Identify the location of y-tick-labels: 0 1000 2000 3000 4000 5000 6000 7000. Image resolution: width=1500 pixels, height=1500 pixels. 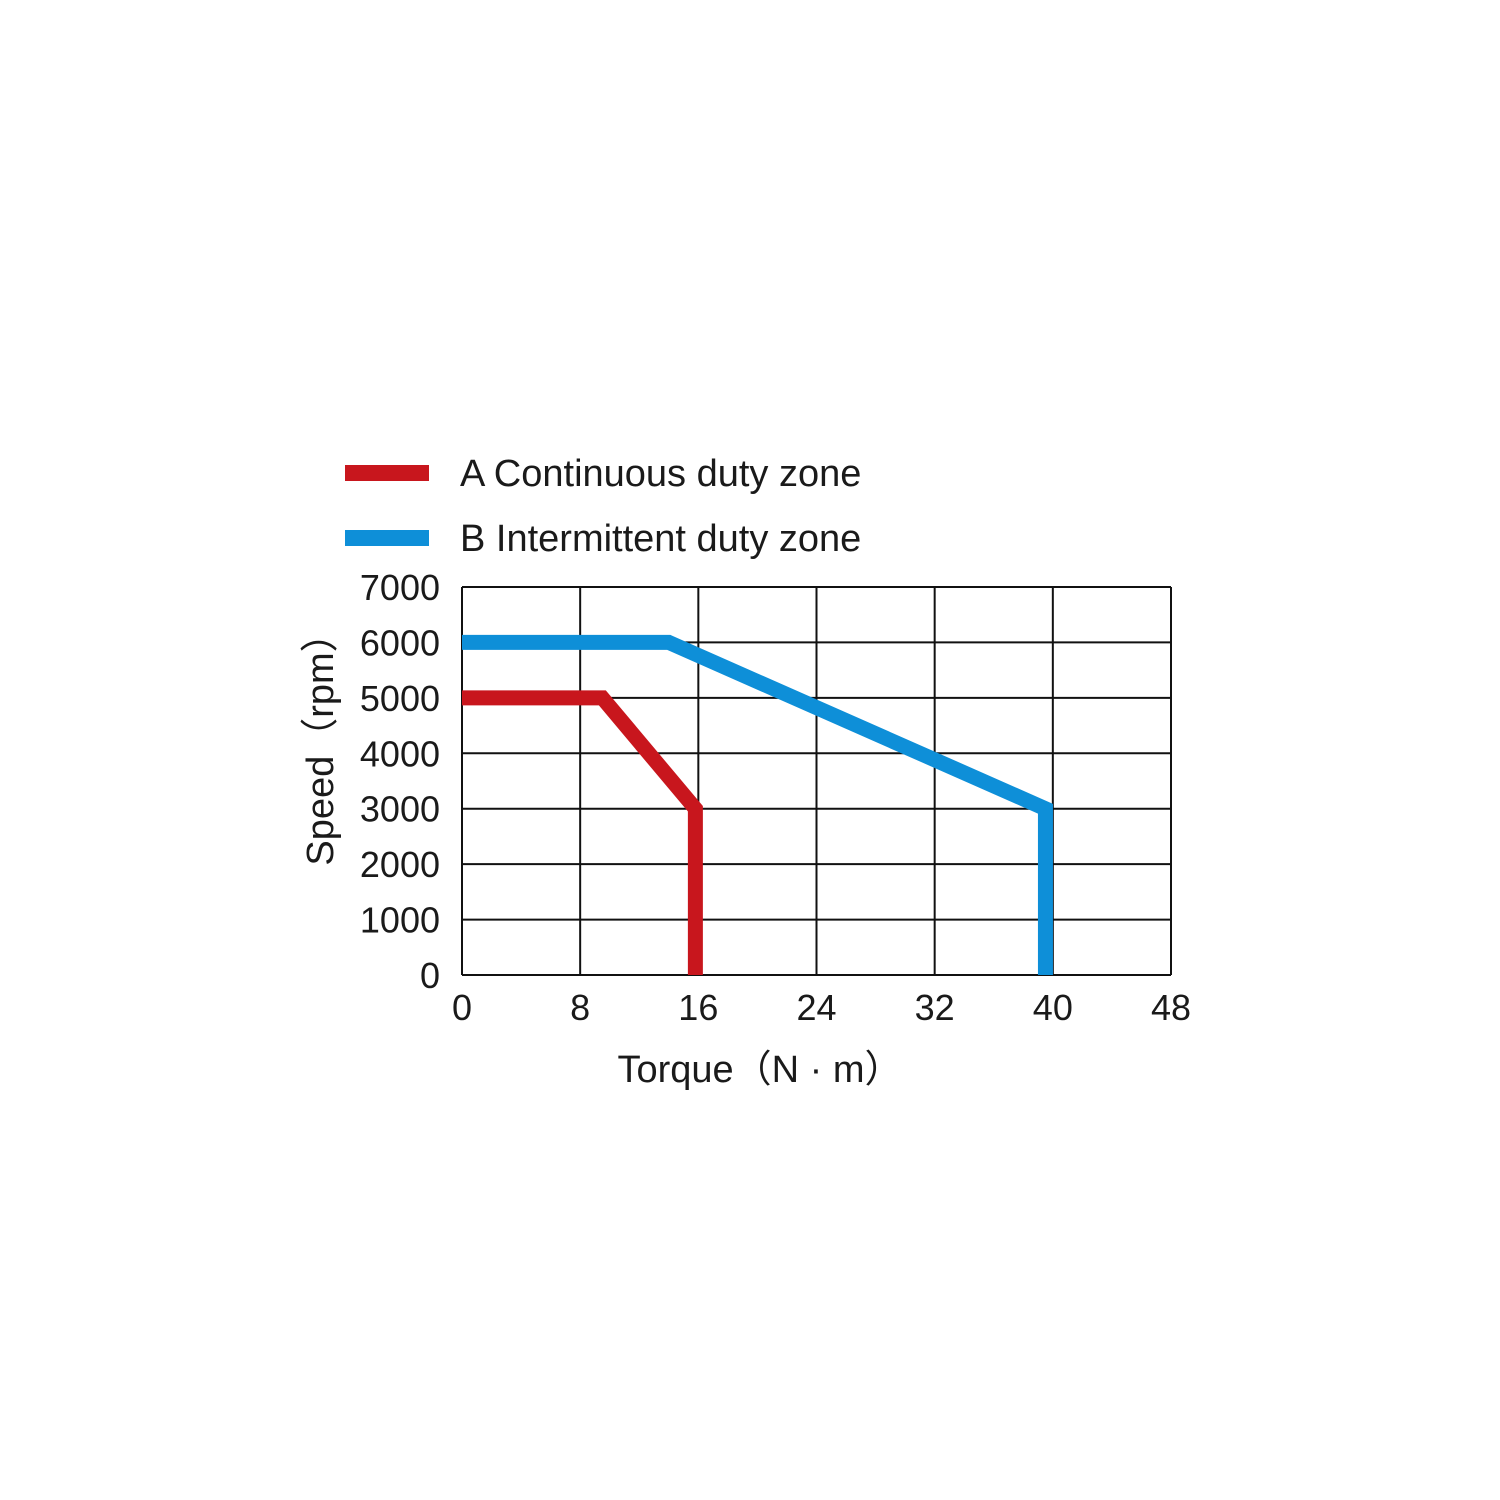
(400, 781).